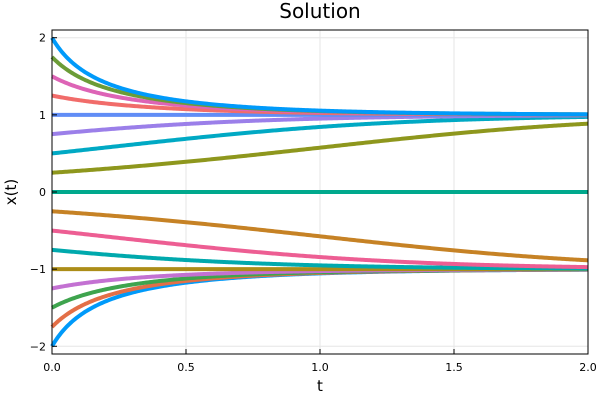 The width and height of the screenshot is (600, 400). I want to click on chart-title: Solution, so click(319, 11).